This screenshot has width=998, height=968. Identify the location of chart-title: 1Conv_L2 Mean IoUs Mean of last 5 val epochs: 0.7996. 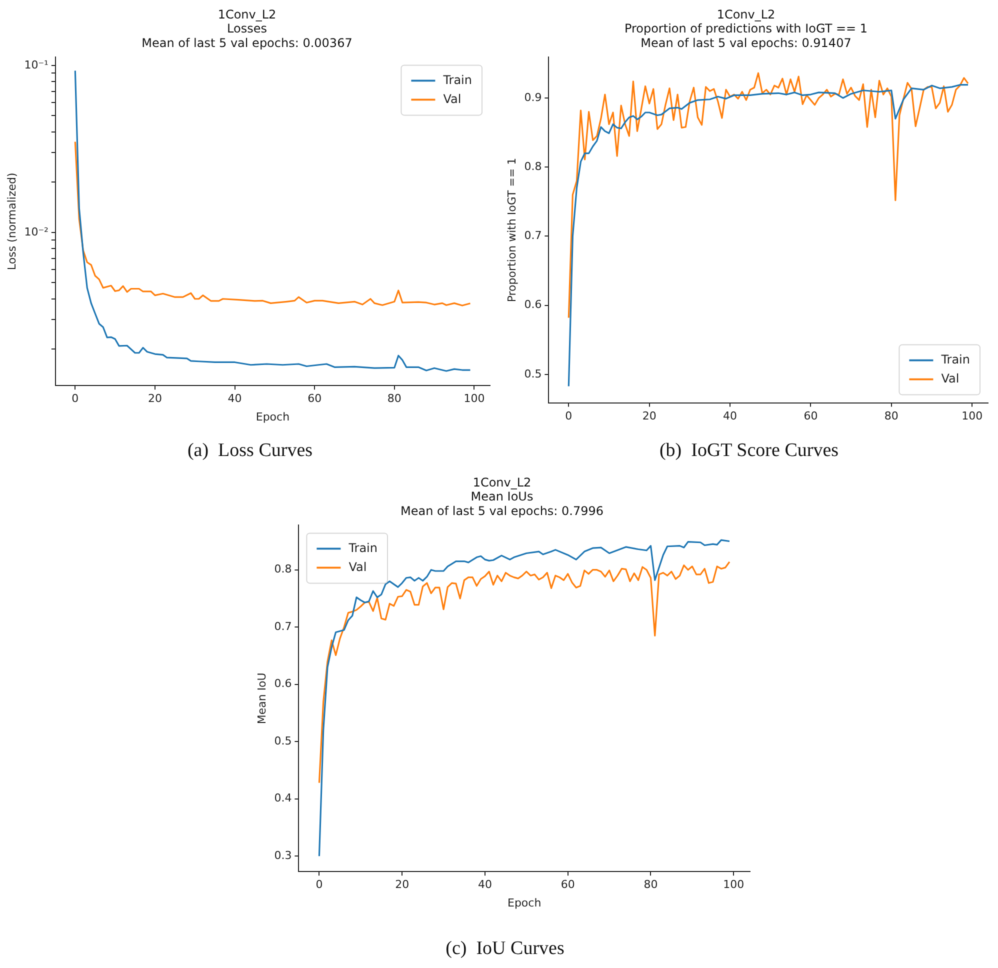
(502, 496).